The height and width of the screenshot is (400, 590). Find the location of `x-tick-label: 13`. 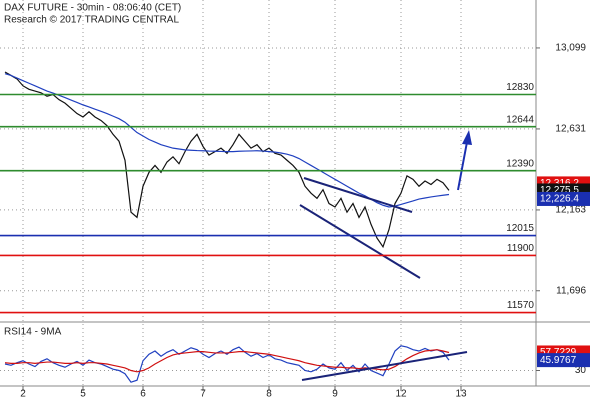

x-tick-label: 13 is located at coordinates (461, 394).